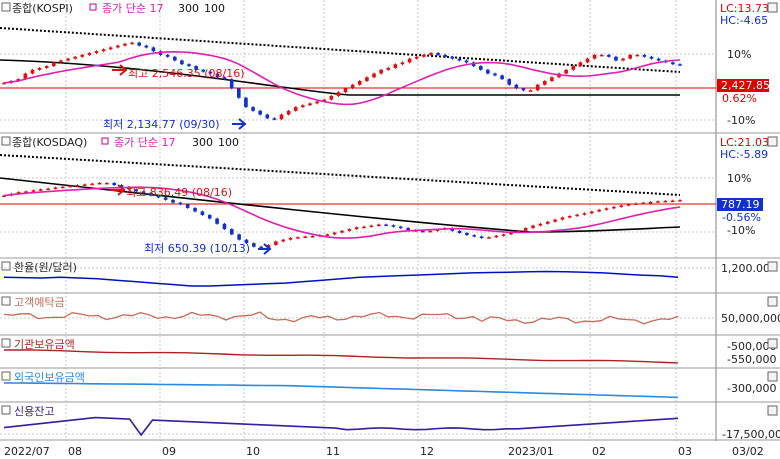  Describe the element at coordinates (44, 344) in the screenshot. I see `inst-title: 기관보유금액` at that location.